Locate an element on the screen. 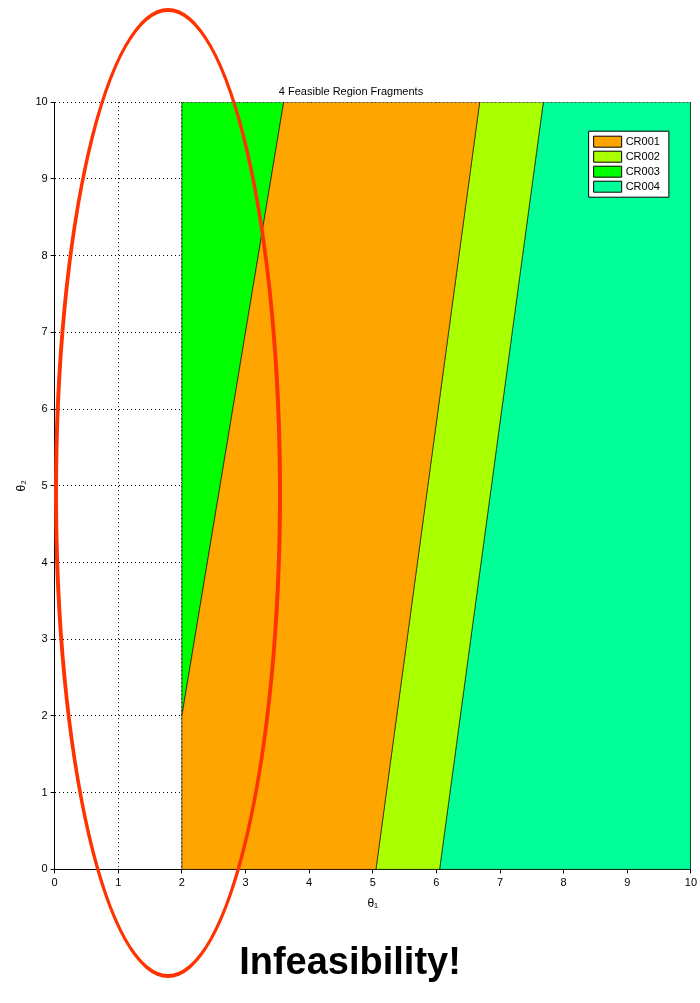  y-tick-label: 10 is located at coordinates (41, 101).